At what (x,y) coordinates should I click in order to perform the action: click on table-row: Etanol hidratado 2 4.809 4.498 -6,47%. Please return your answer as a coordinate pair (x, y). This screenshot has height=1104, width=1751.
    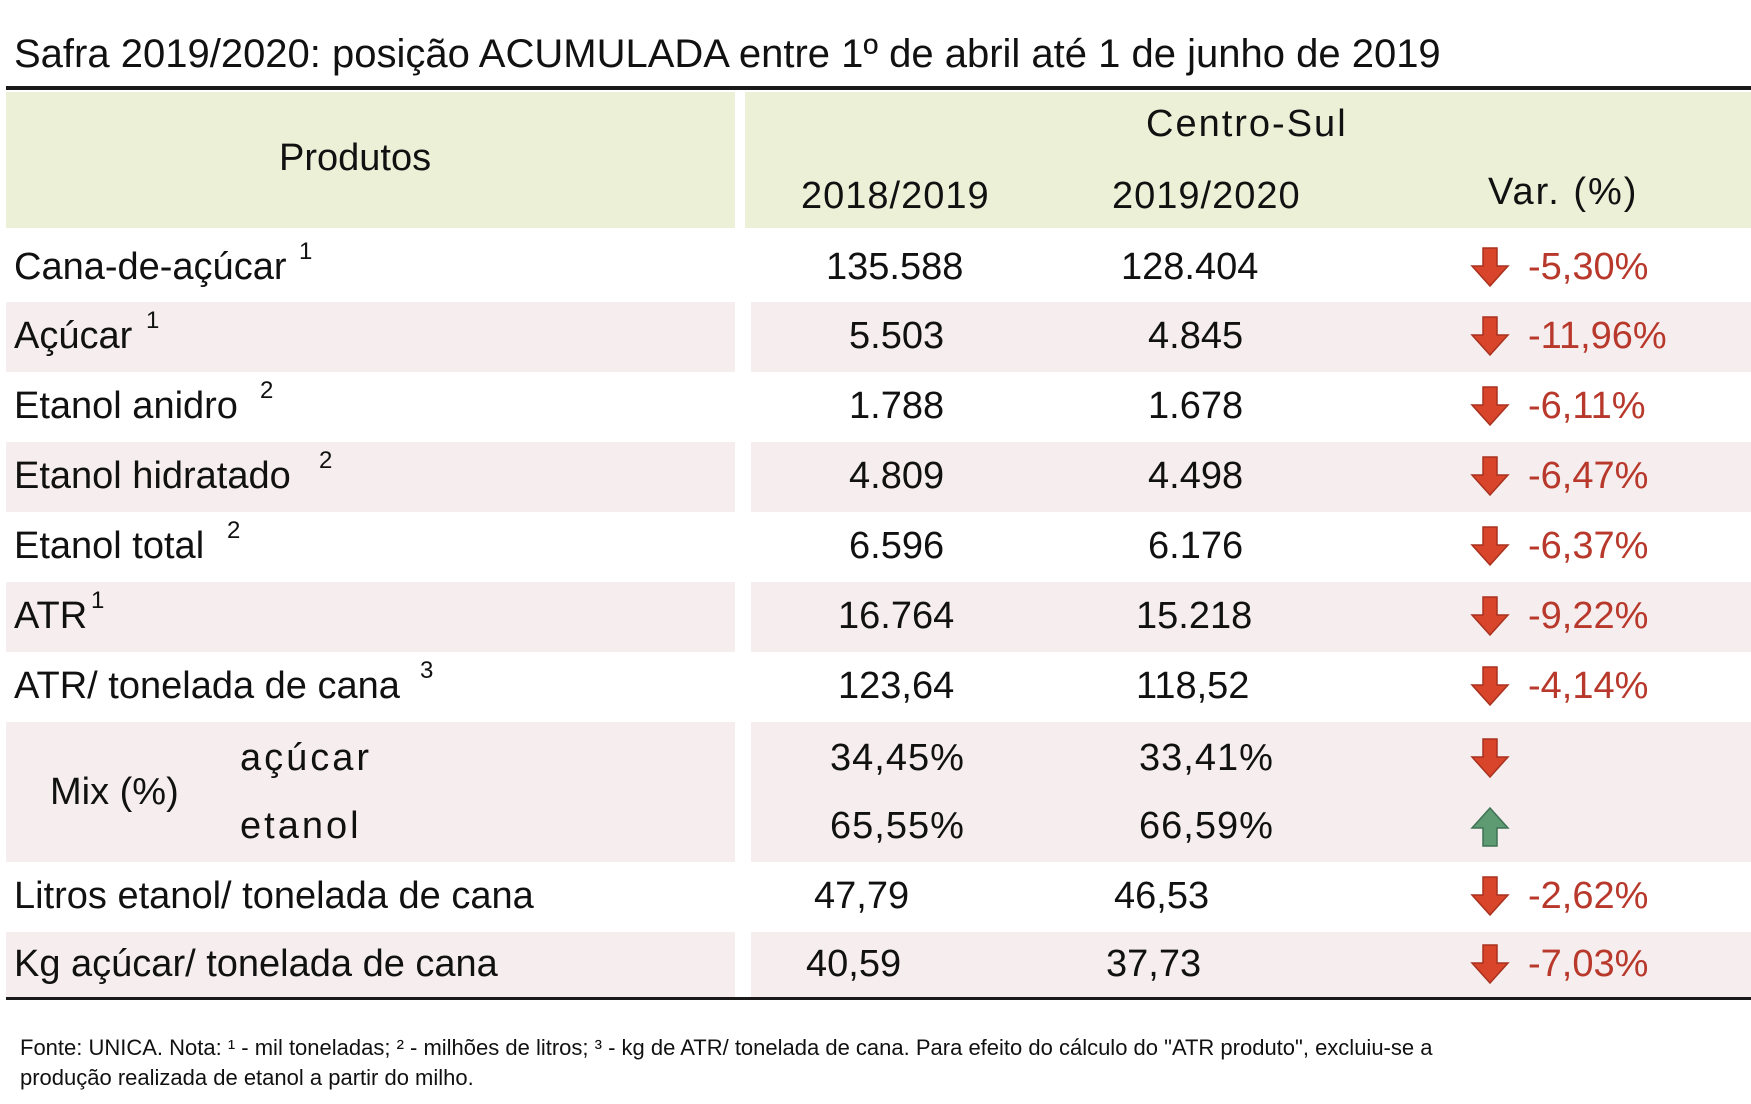
    Looking at the image, I should click on (878, 477).